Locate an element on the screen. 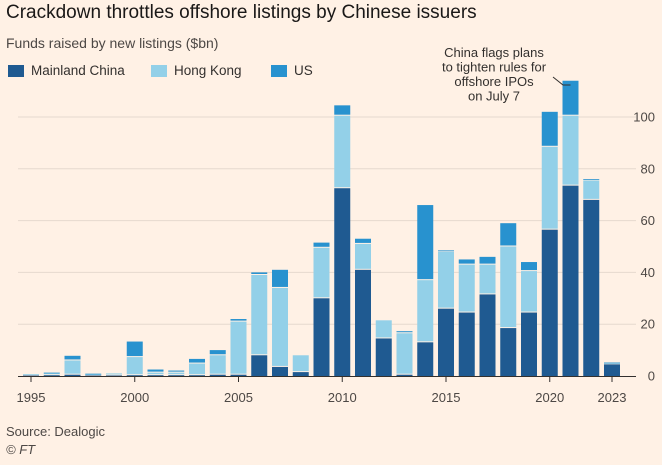  bar-hong-kong-2020 is located at coordinates (549, 187).